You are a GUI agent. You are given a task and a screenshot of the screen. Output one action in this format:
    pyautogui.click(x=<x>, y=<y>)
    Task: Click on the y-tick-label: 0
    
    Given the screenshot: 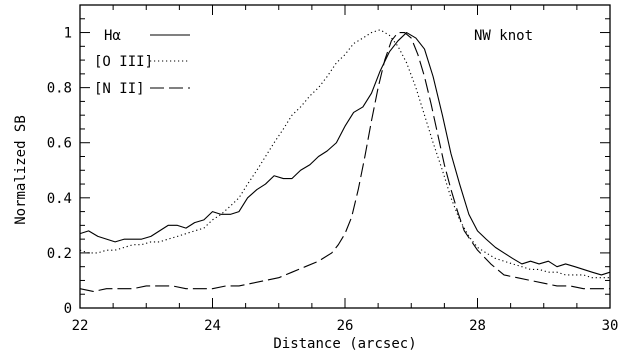 What is the action you would take?
    pyautogui.click(x=68, y=309)
    